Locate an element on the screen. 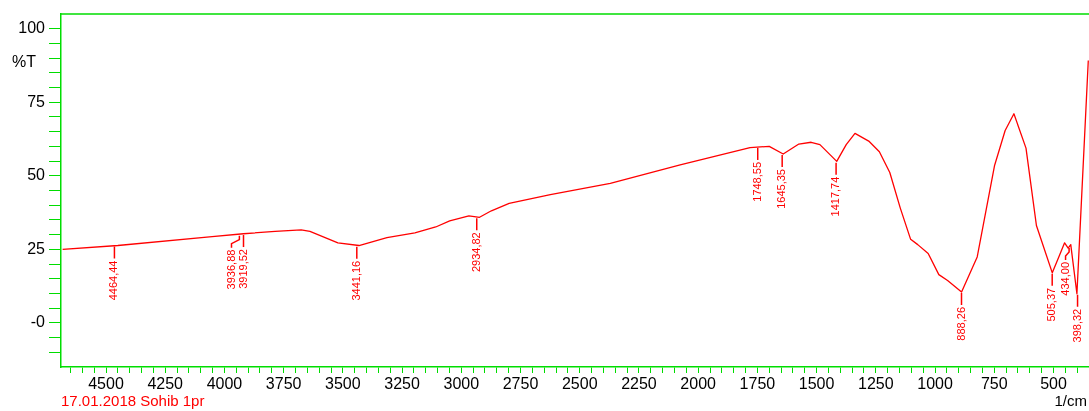  x-tick-label: 3000 is located at coordinates (461, 384).